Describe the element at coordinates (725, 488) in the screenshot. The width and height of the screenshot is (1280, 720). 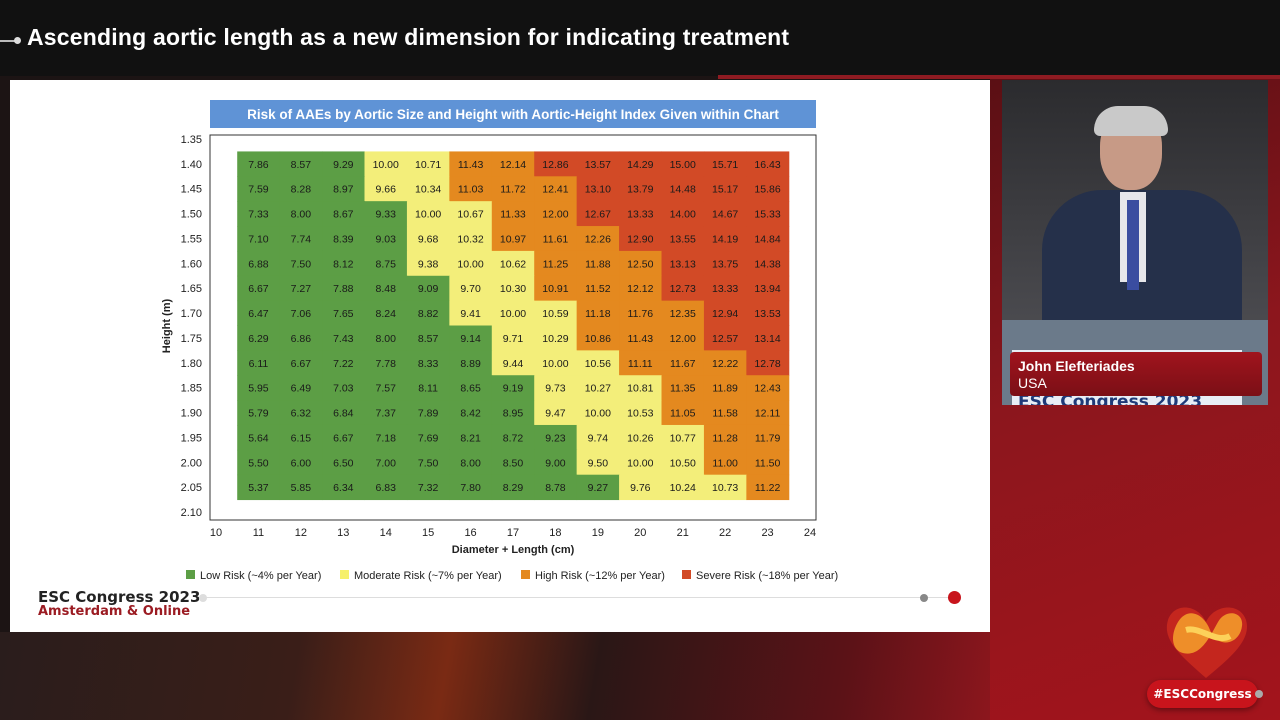
I see `cell-value: 10.73` at that location.